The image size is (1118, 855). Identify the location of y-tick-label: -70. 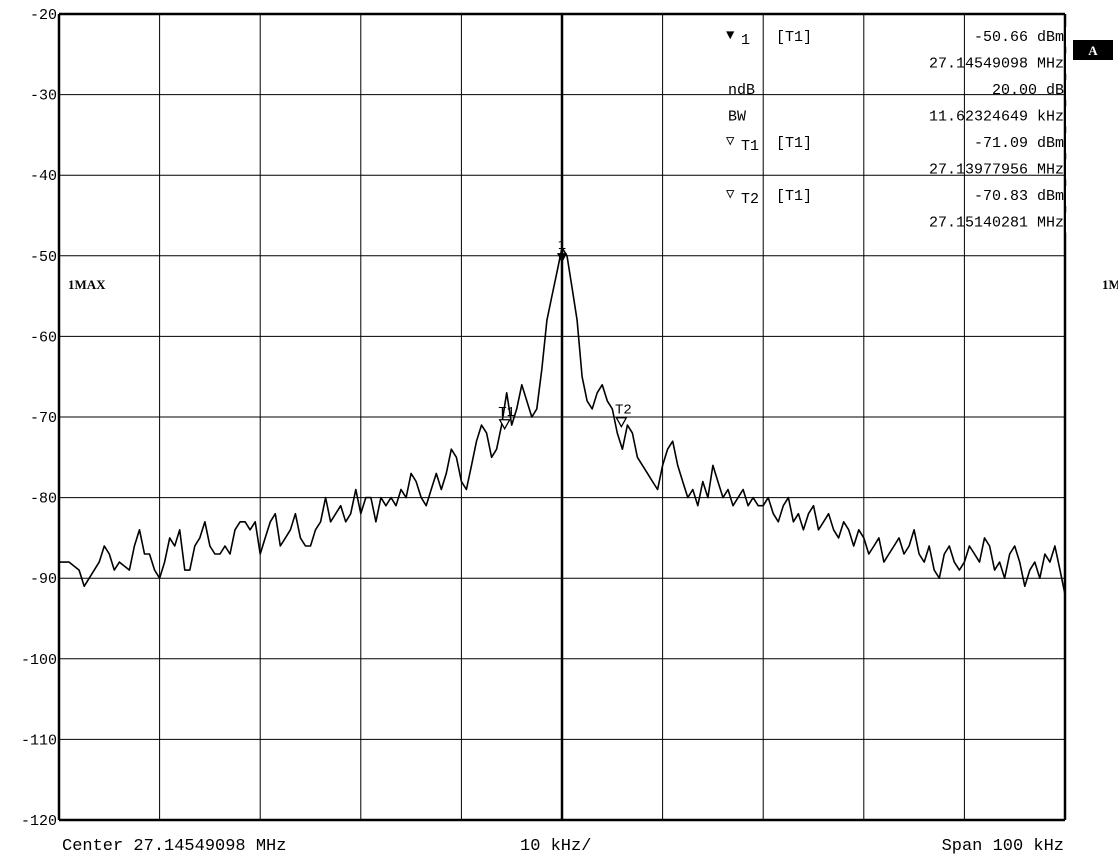
(43, 418).